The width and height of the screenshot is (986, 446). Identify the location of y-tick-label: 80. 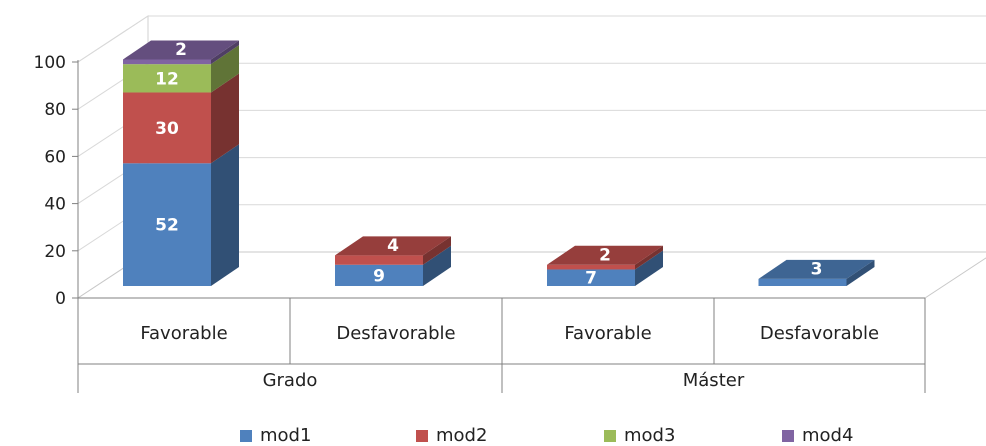
(55, 110).